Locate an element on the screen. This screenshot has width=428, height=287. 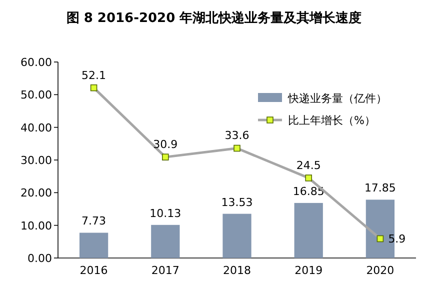
y-tick-label: 0.00 is located at coordinates (40, 258).